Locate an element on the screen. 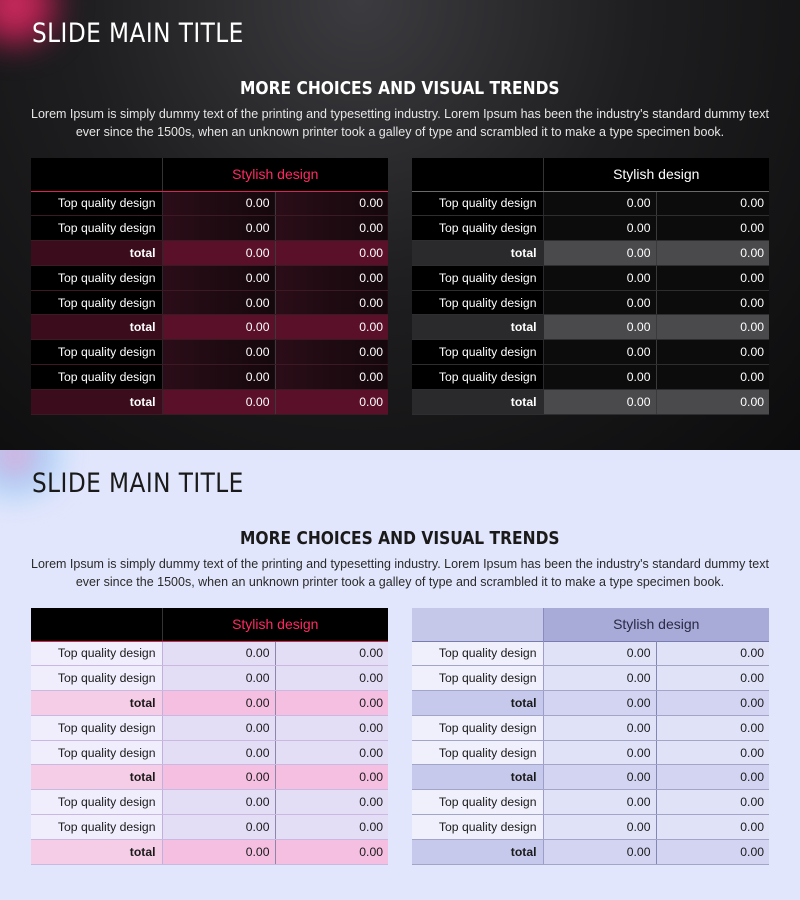 The width and height of the screenshot is (800, 900). table-column-header: Stylish design is located at coordinates (275, 175).